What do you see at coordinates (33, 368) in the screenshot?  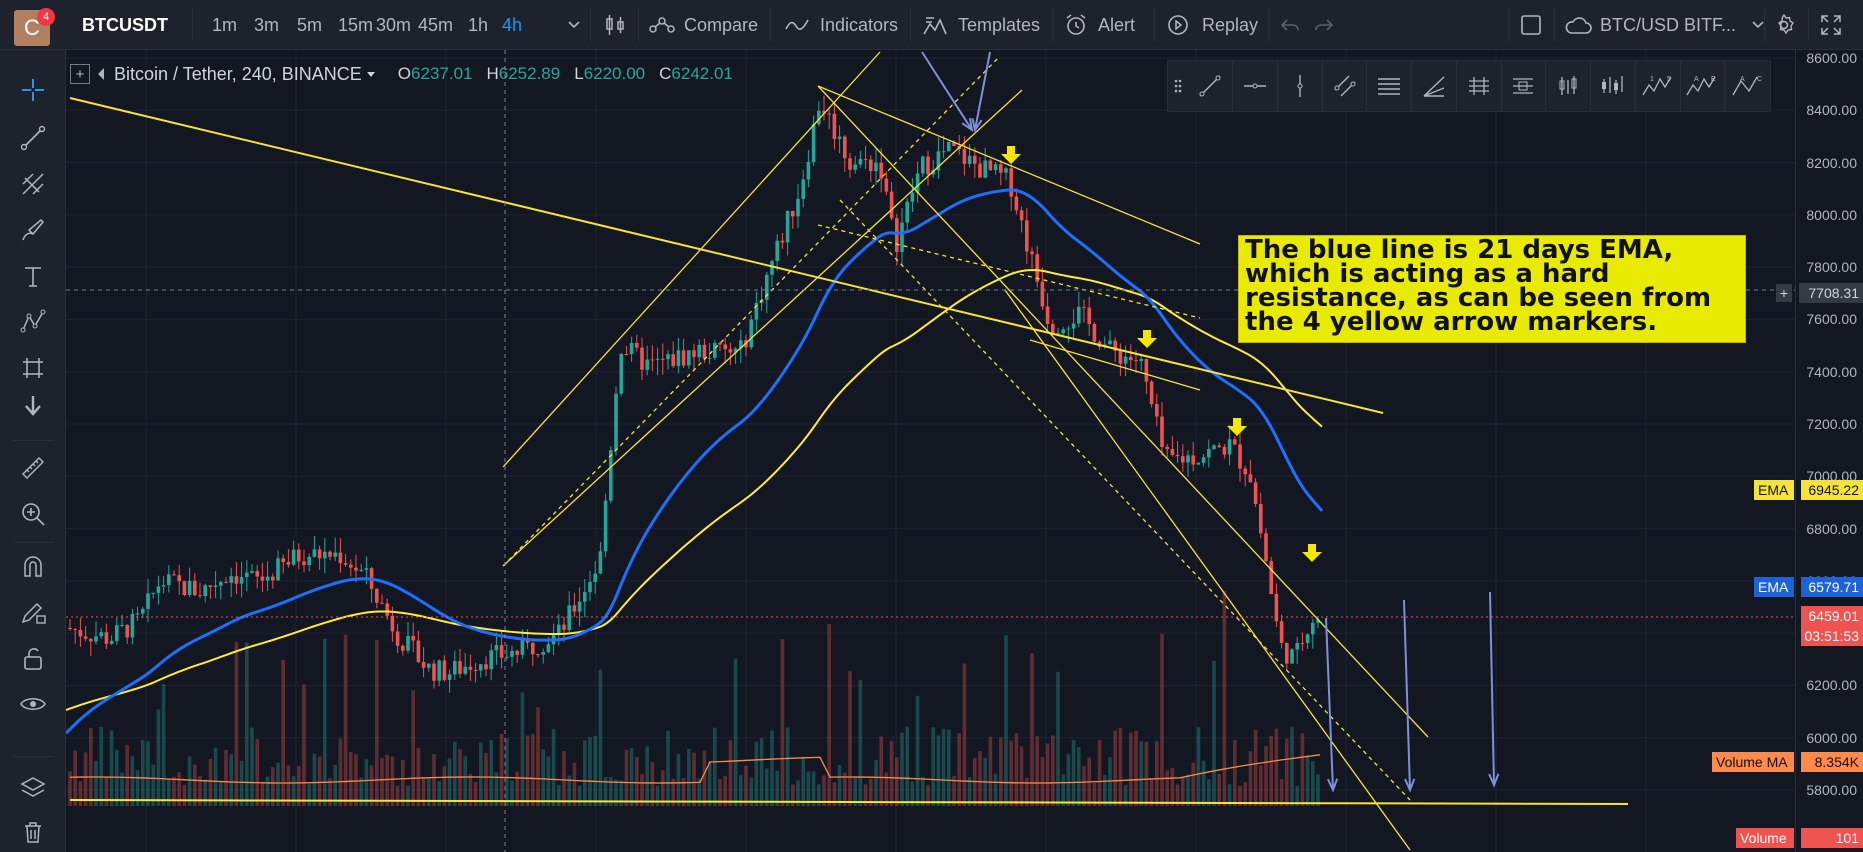 I see `prediction-tool-icon` at bounding box center [33, 368].